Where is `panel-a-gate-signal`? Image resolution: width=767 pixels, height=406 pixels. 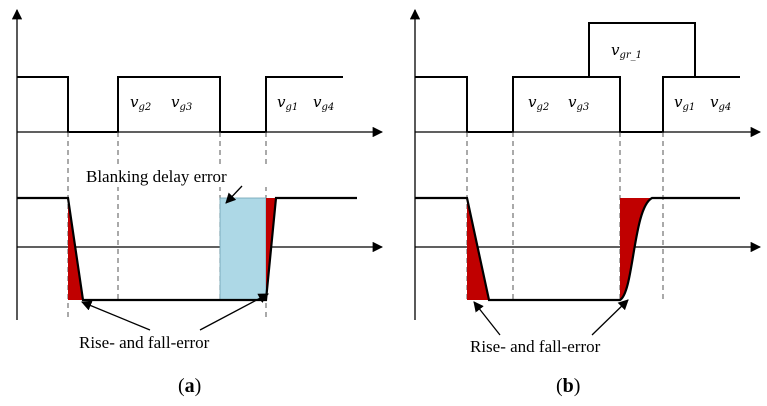
panel-a-gate-signal is located at coordinates (180, 104).